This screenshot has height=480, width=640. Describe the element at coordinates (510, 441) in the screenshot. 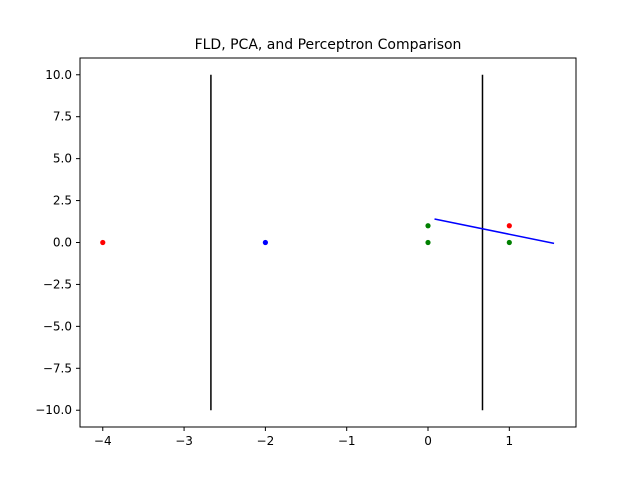

I see `x-tick-label-5: 1` at that location.